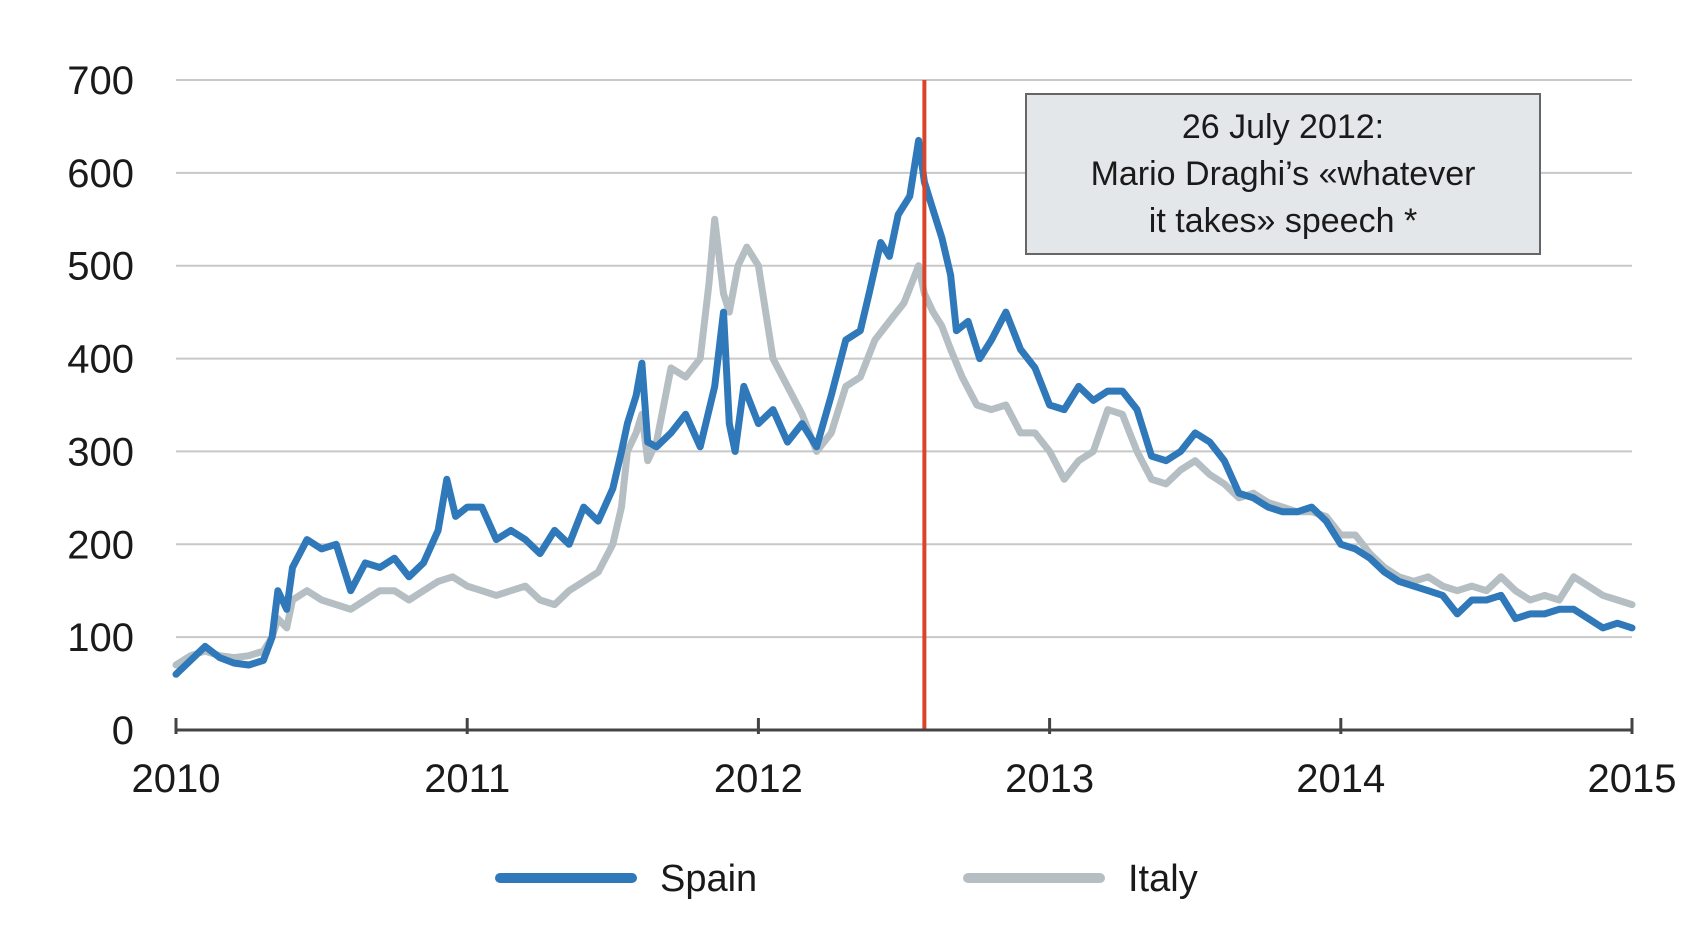  What do you see at coordinates (100, 638) in the screenshot?
I see `y-tick-label: 100` at bounding box center [100, 638].